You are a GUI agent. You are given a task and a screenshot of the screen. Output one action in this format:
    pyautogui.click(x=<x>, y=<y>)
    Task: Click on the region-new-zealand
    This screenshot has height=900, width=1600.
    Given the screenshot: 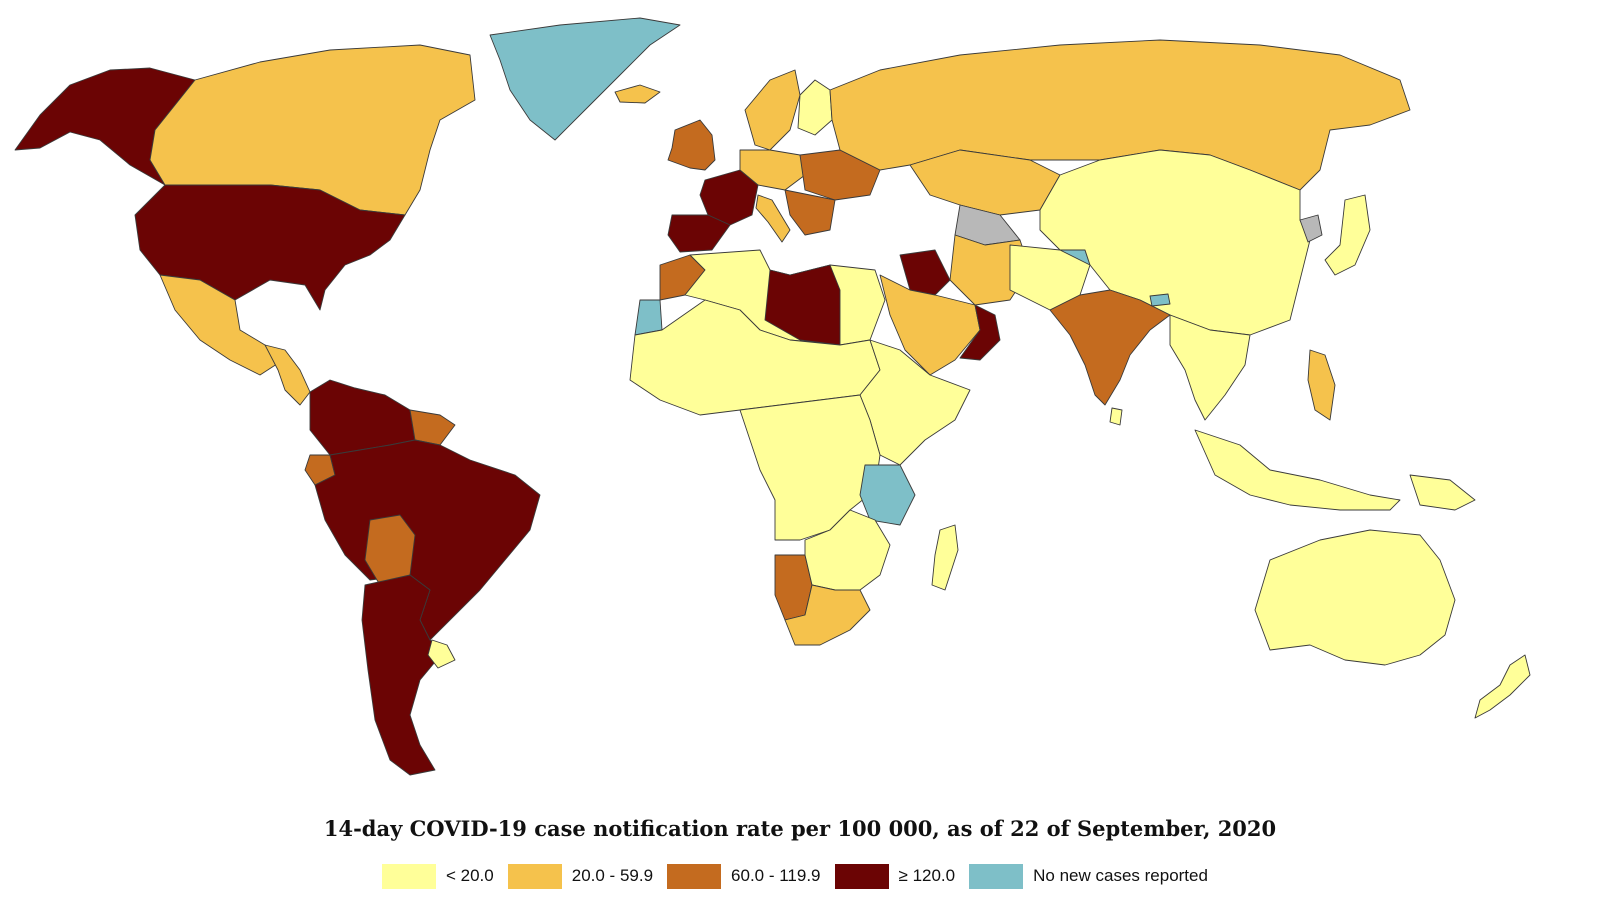 What is the action you would take?
    pyautogui.click(x=1502, y=686)
    